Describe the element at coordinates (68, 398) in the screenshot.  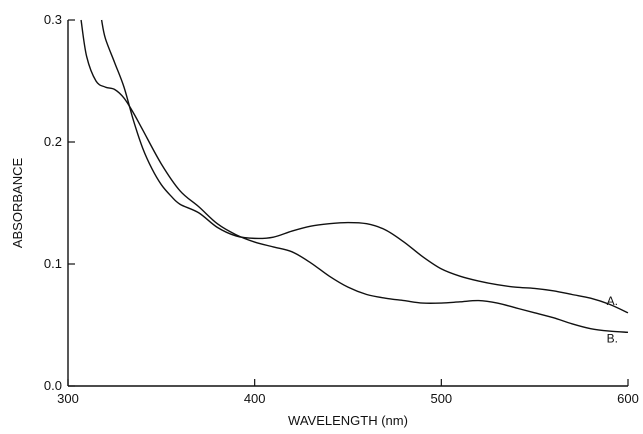
I see `x-tick-label: 300` at that location.